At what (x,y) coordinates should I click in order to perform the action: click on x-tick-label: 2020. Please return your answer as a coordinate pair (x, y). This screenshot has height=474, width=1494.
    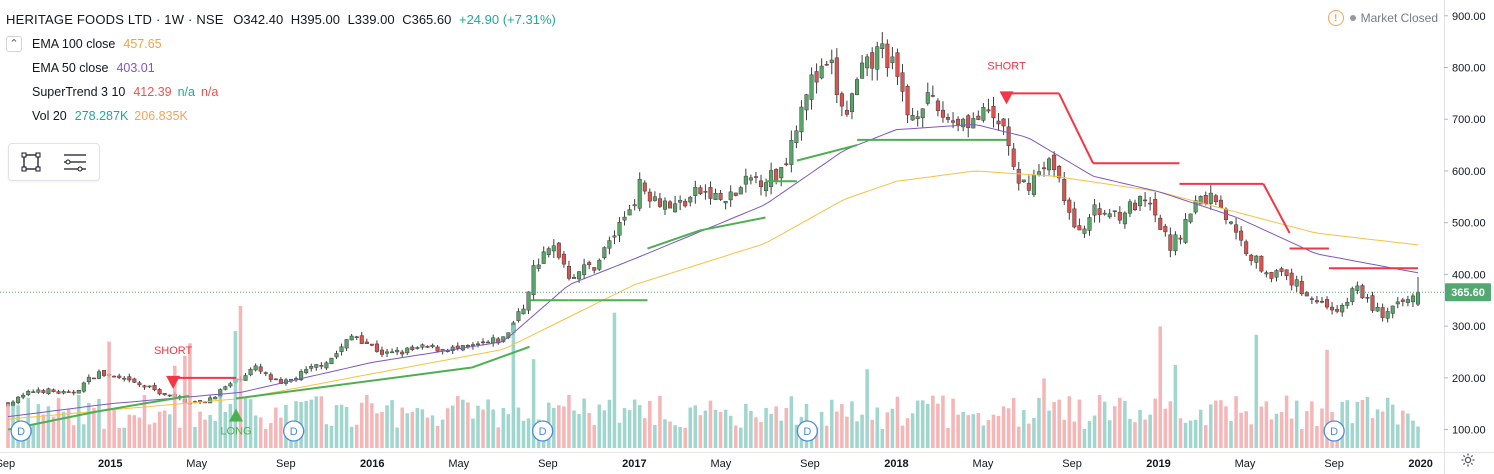
    Looking at the image, I should click on (1420, 464).